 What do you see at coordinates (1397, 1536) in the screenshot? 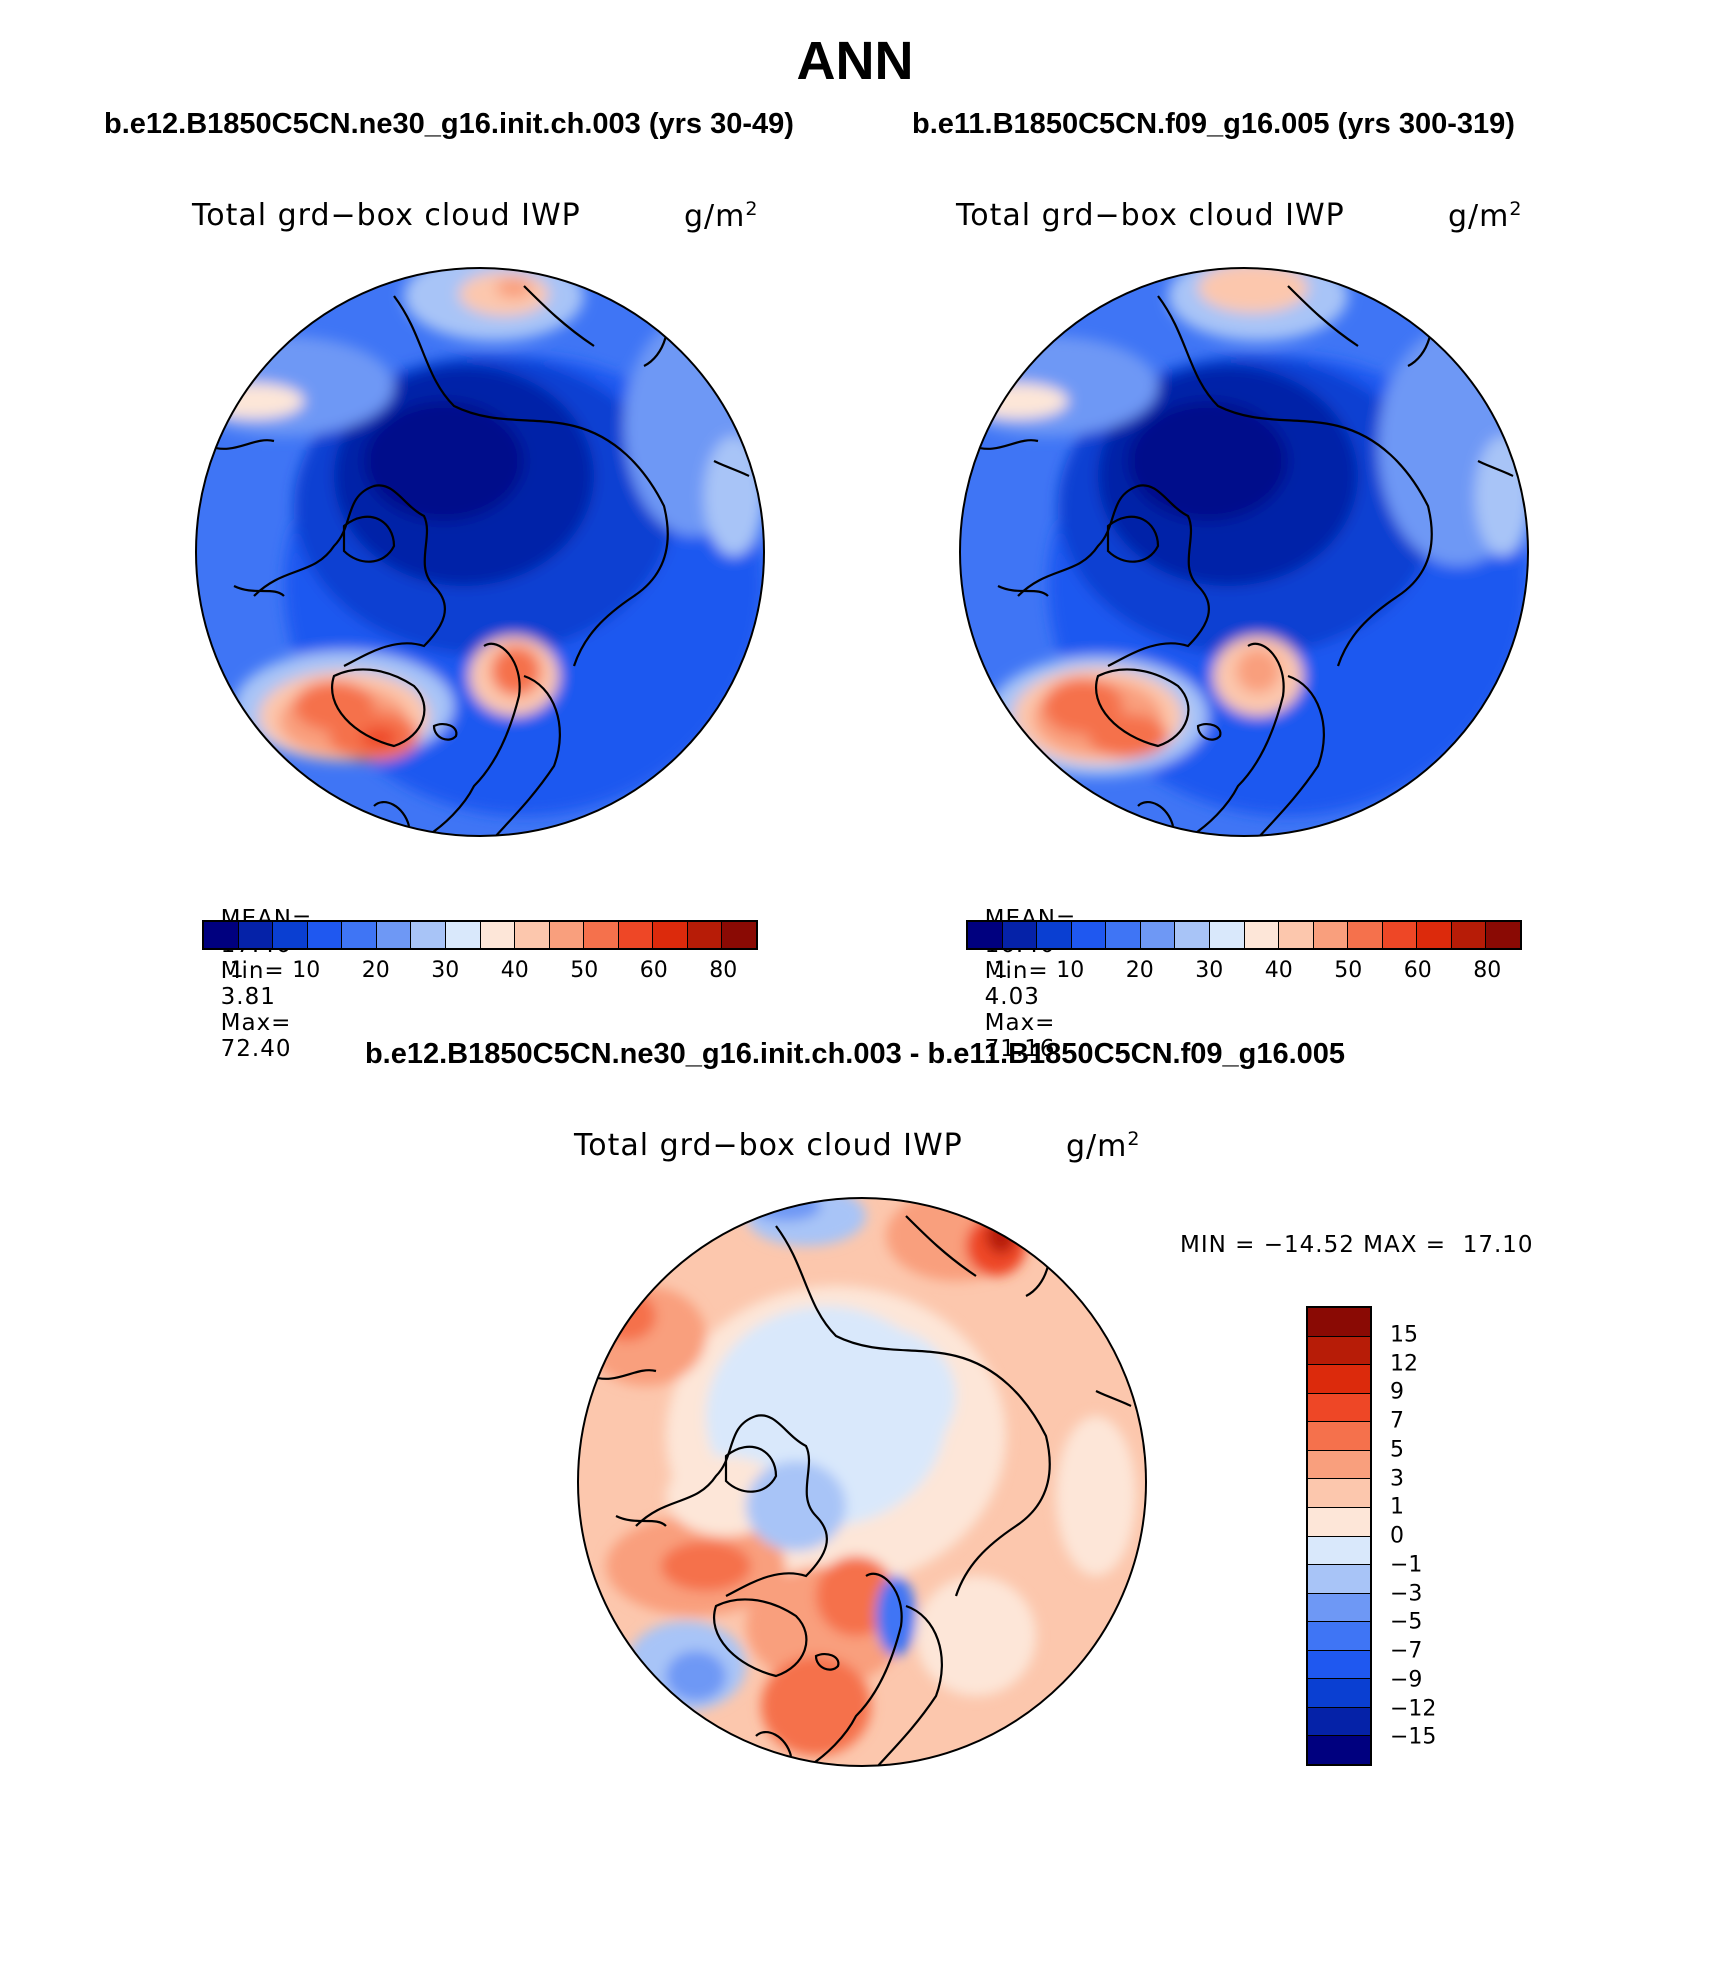
I see `colorbar-tick-label: 0` at bounding box center [1397, 1536].